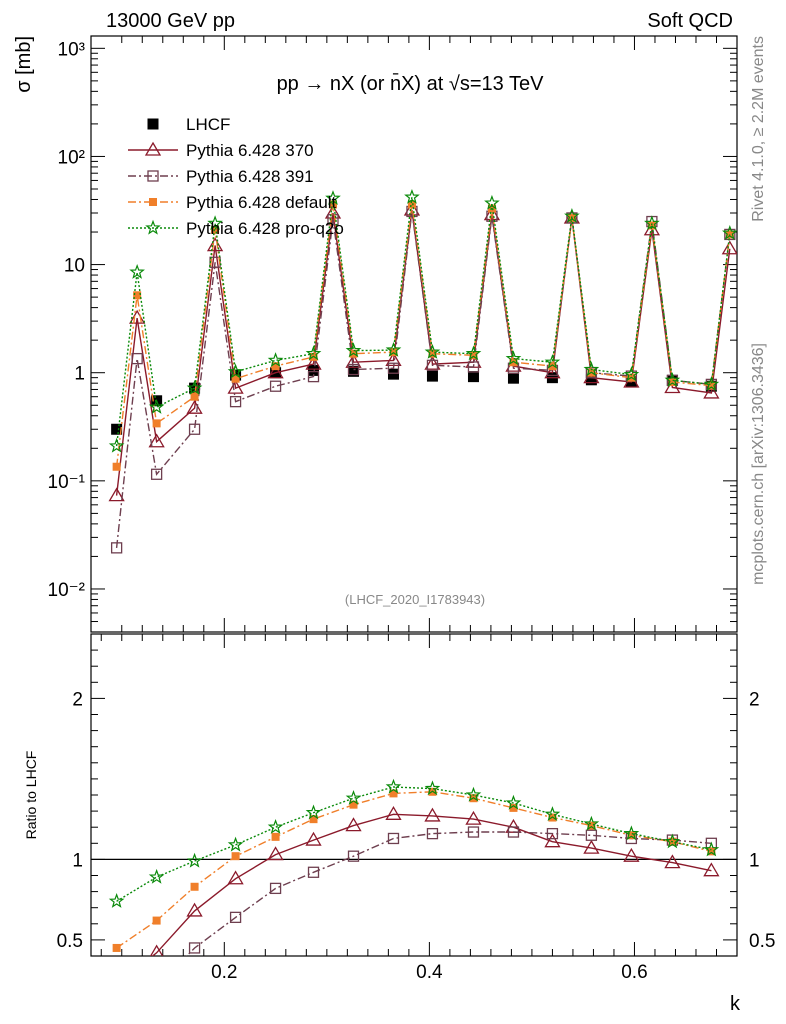  Describe the element at coordinates (250, 176) in the screenshot. I see `legend-label-p391: Pythia 6.428 391` at that location.